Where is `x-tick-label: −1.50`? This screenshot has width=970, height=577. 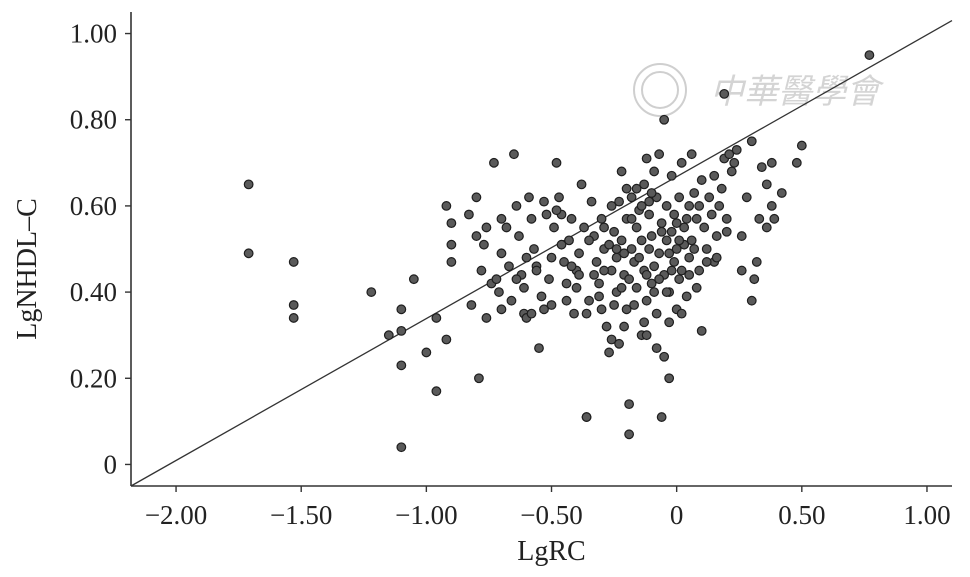 x-tick-label: −1.50 is located at coordinates (301, 515).